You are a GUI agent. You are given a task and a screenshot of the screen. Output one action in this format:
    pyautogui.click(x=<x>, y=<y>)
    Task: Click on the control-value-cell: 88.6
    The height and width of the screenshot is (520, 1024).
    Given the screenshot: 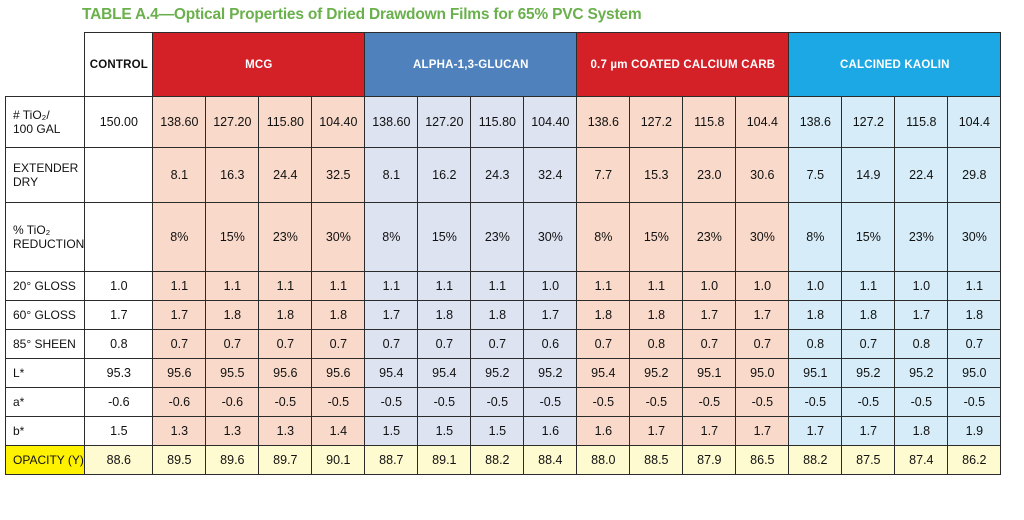 What is the action you would take?
    pyautogui.click(x=119, y=460)
    